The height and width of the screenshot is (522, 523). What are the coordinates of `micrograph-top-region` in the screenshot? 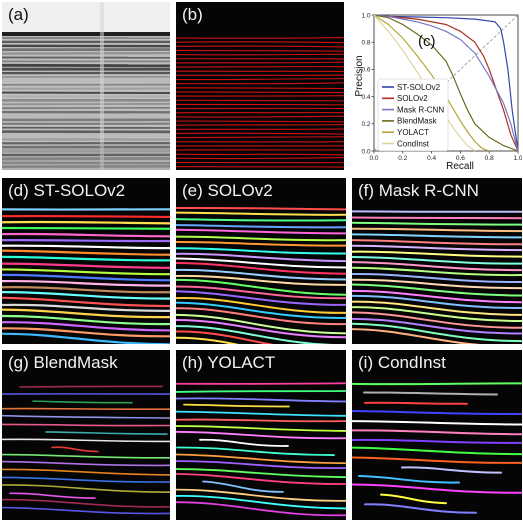 It's located at (86, 18).